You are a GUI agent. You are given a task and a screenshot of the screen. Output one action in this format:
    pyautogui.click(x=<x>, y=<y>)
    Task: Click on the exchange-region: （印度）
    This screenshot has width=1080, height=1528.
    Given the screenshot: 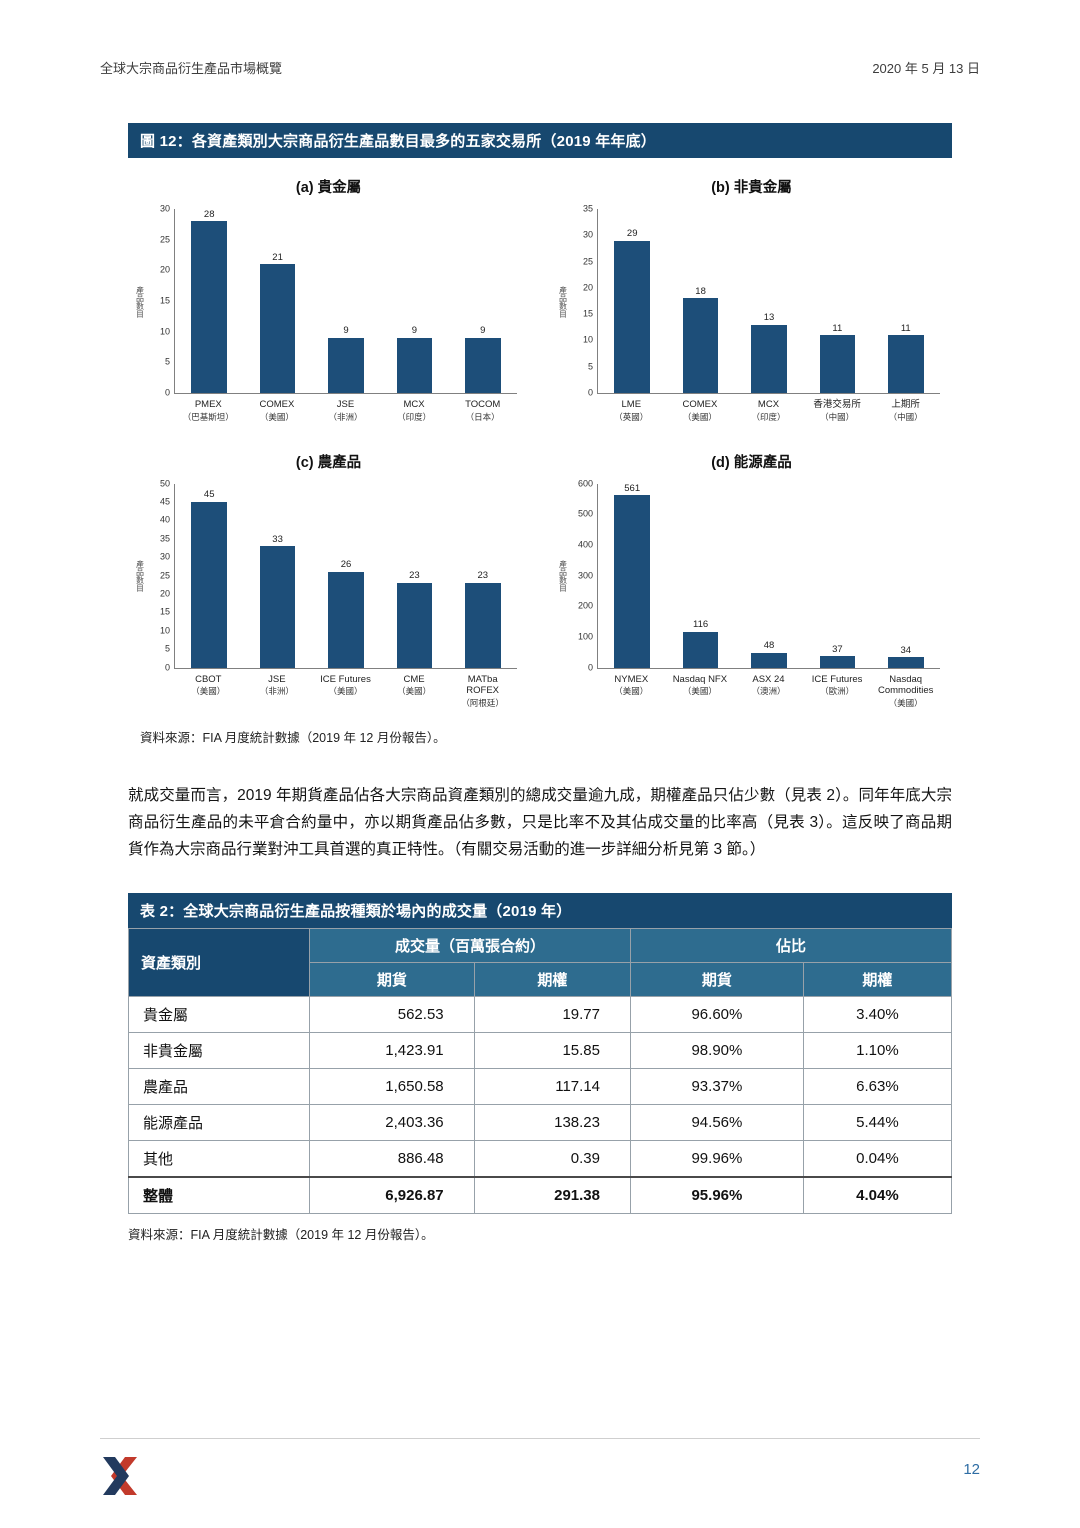 What is the action you would take?
    pyautogui.click(x=414, y=416)
    